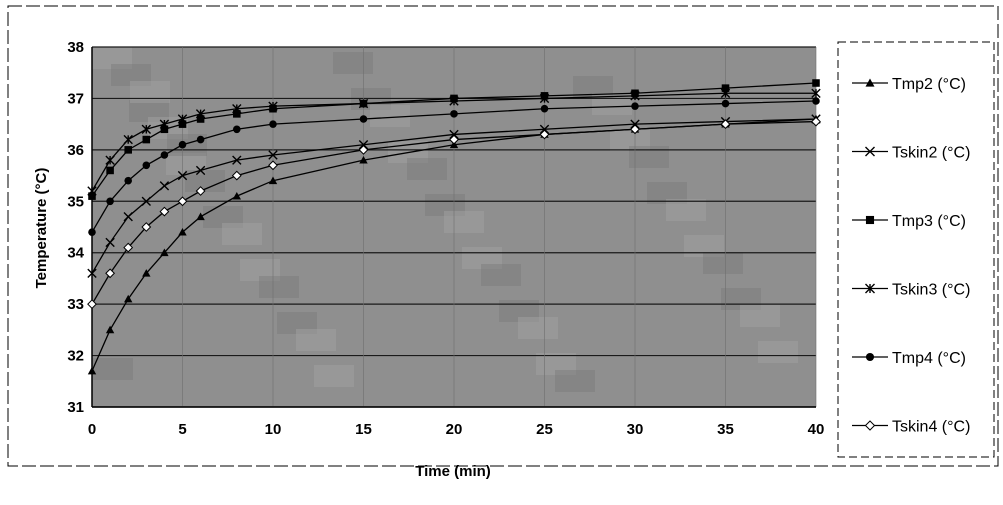  Describe the element at coordinates (635, 429) in the screenshot. I see `x-tick-label: 30` at that location.